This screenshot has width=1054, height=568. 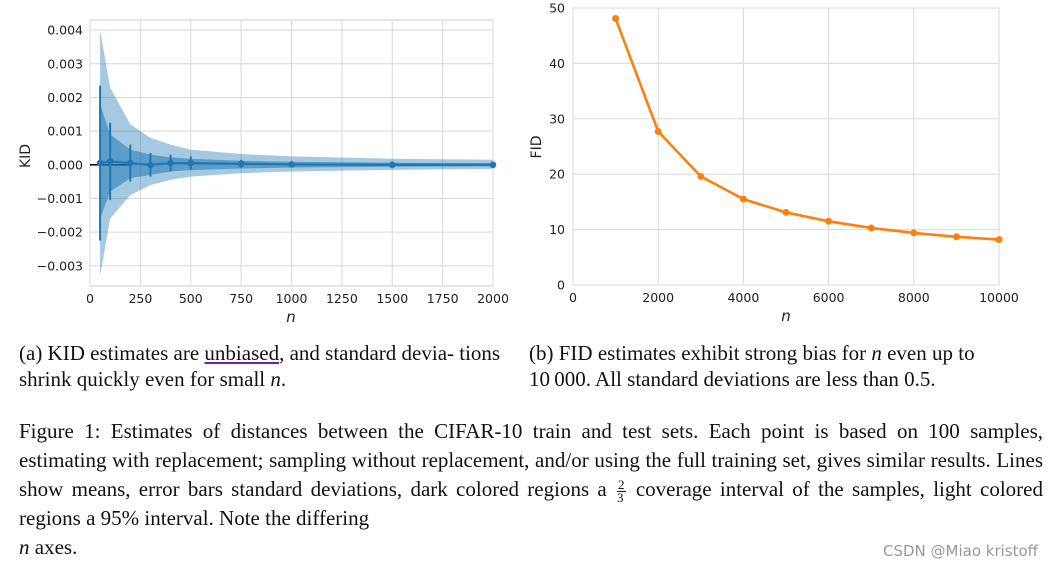 What do you see at coordinates (60, 232) in the screenshot?
I see `kid-y-tick-label: −0.002` at bounding box center [60, 232].